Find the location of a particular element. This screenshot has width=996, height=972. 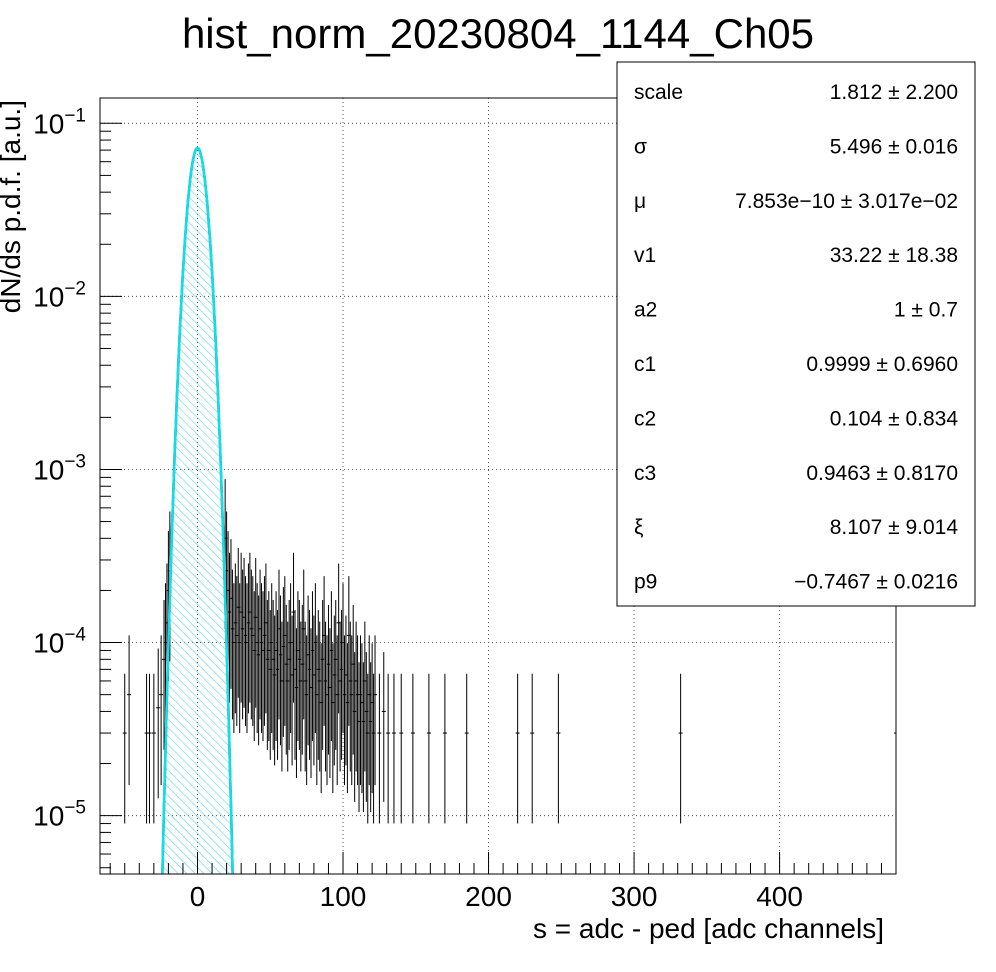

x-tick-label: 400 is located at coordinates (779, 896).